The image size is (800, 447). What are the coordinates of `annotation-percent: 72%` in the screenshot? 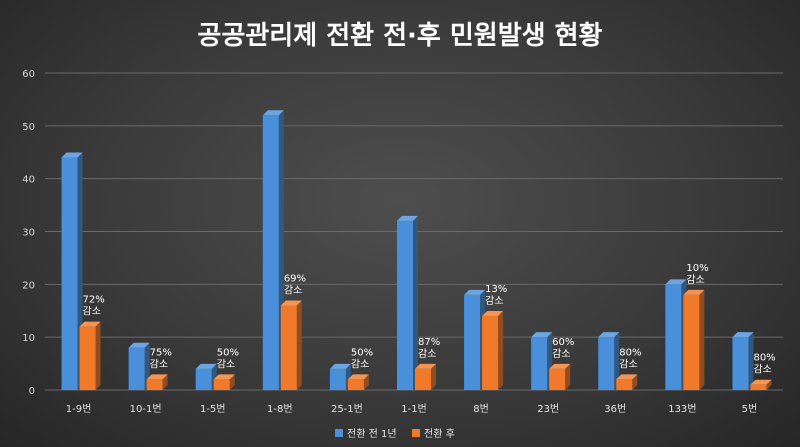 It's located at (94, 300).